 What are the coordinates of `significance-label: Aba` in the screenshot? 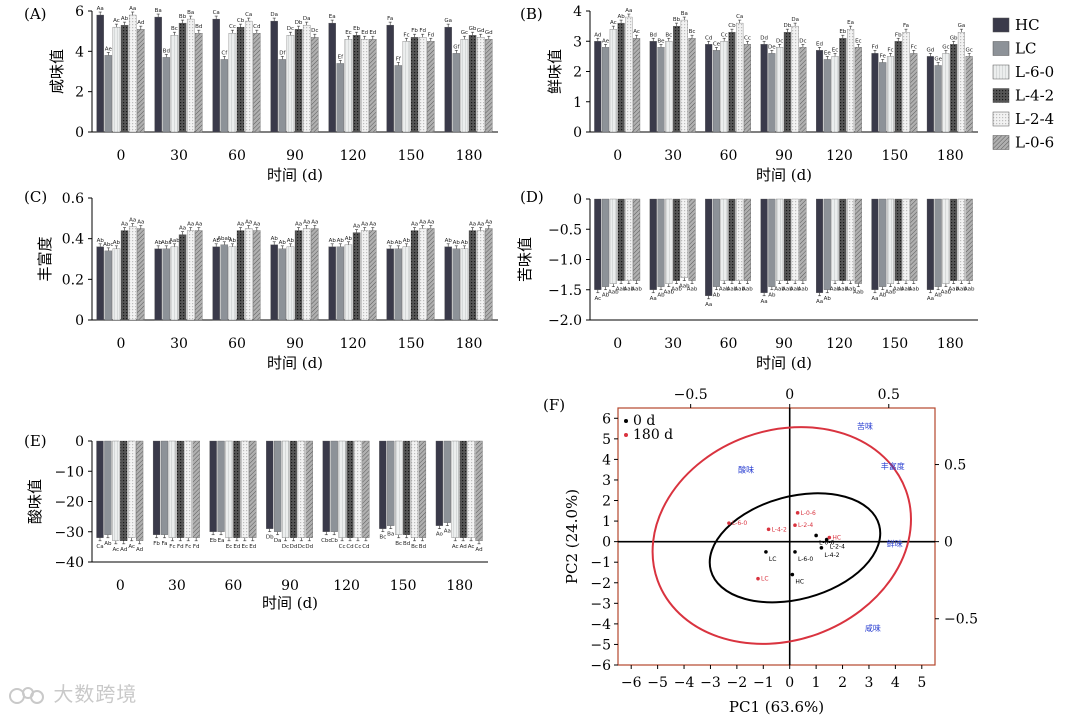 It's located at (166, 243).